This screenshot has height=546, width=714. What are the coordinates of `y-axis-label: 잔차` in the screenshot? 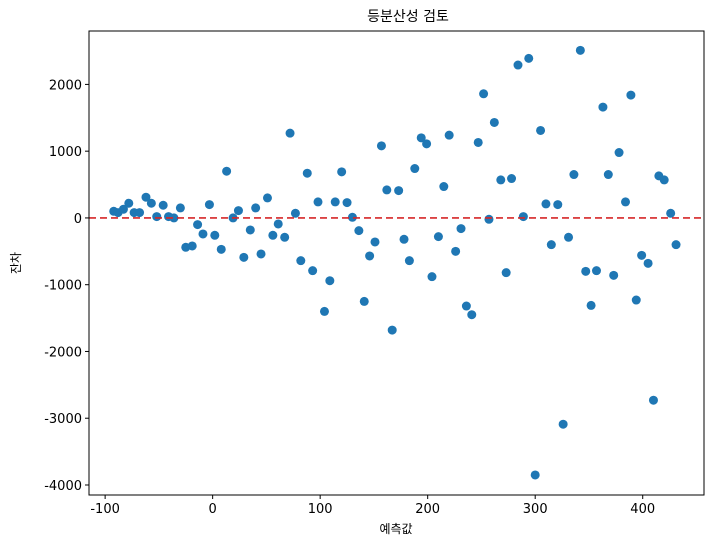 It's located at (16, 263).